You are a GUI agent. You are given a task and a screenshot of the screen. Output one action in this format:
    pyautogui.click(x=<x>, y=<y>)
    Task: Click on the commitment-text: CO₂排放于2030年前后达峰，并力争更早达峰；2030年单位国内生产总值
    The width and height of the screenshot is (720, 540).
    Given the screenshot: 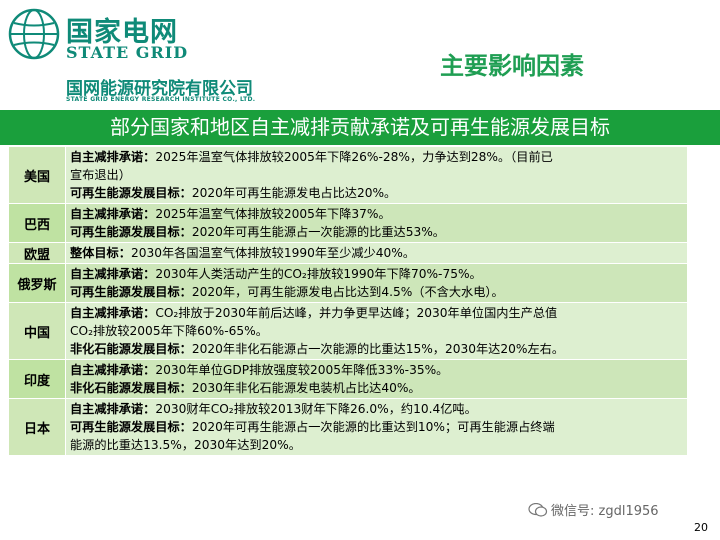 What is the action you would take?
    pyautogui.click(x=356, y=313)
    